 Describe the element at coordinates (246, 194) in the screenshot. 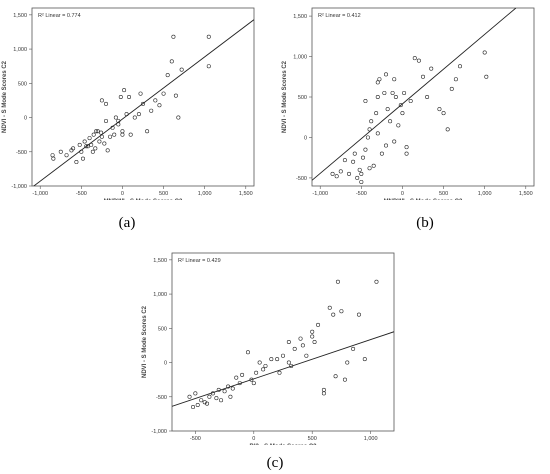

I see `x-tick-label: 1,500` at that location.